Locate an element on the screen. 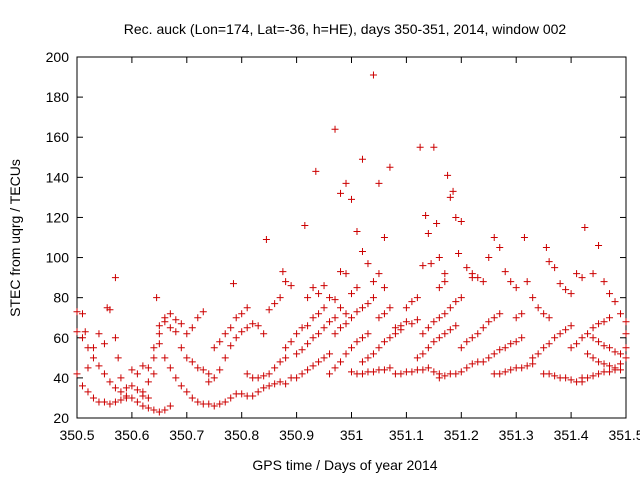 The image size is (640, 480). x-tick-label: 351.5 is located at coordinates (624, 435).